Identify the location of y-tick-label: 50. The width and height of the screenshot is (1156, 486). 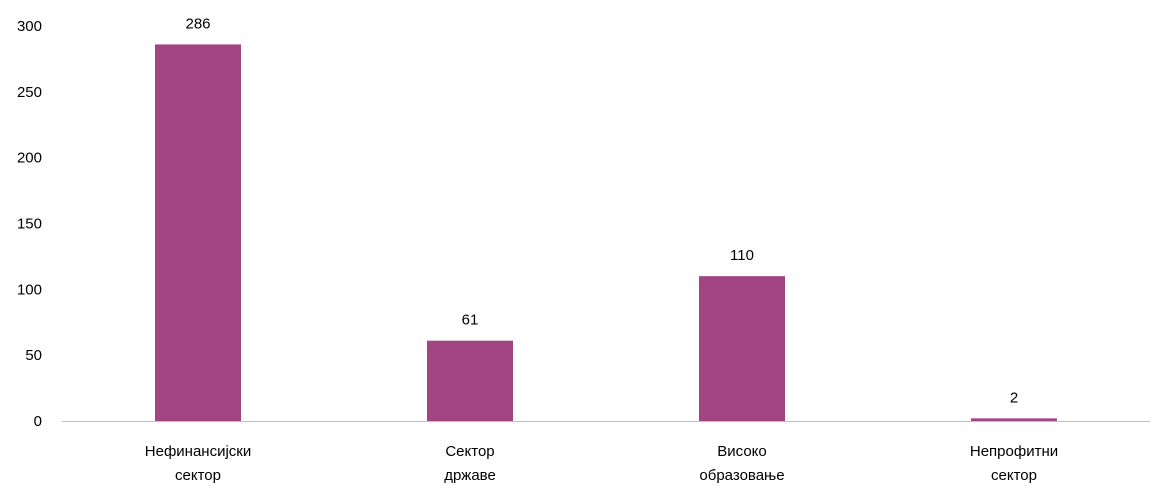
(33, 355).